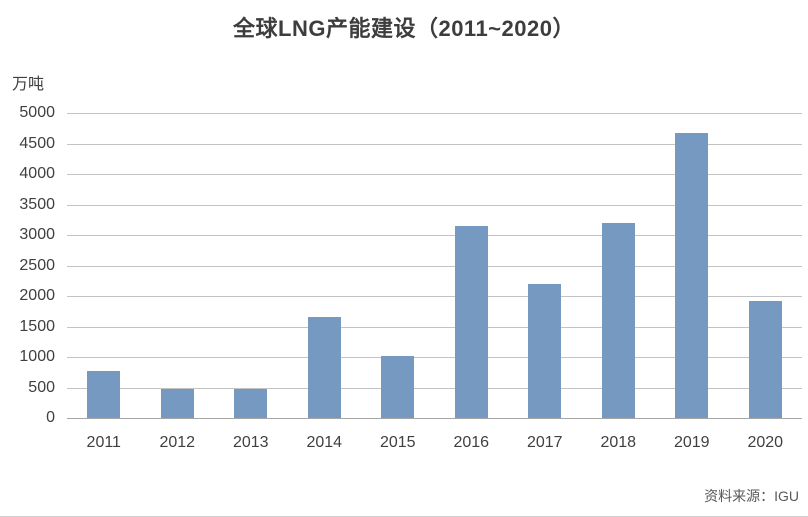 The width and height of the screenshot is (808, 517). Describe the element at coordinates (37, 295) in the screenshot. I see `y-axis-tick-label: 2000` at that location.